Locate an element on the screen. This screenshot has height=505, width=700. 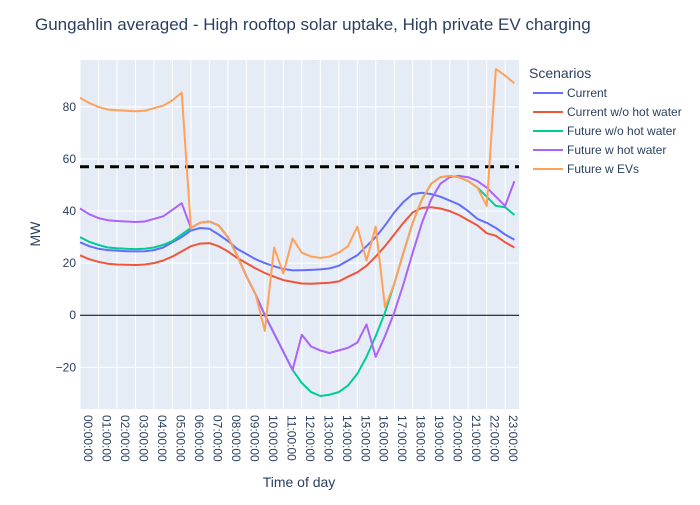
y-tick-label: 40 is located at coordinates (70, 211).